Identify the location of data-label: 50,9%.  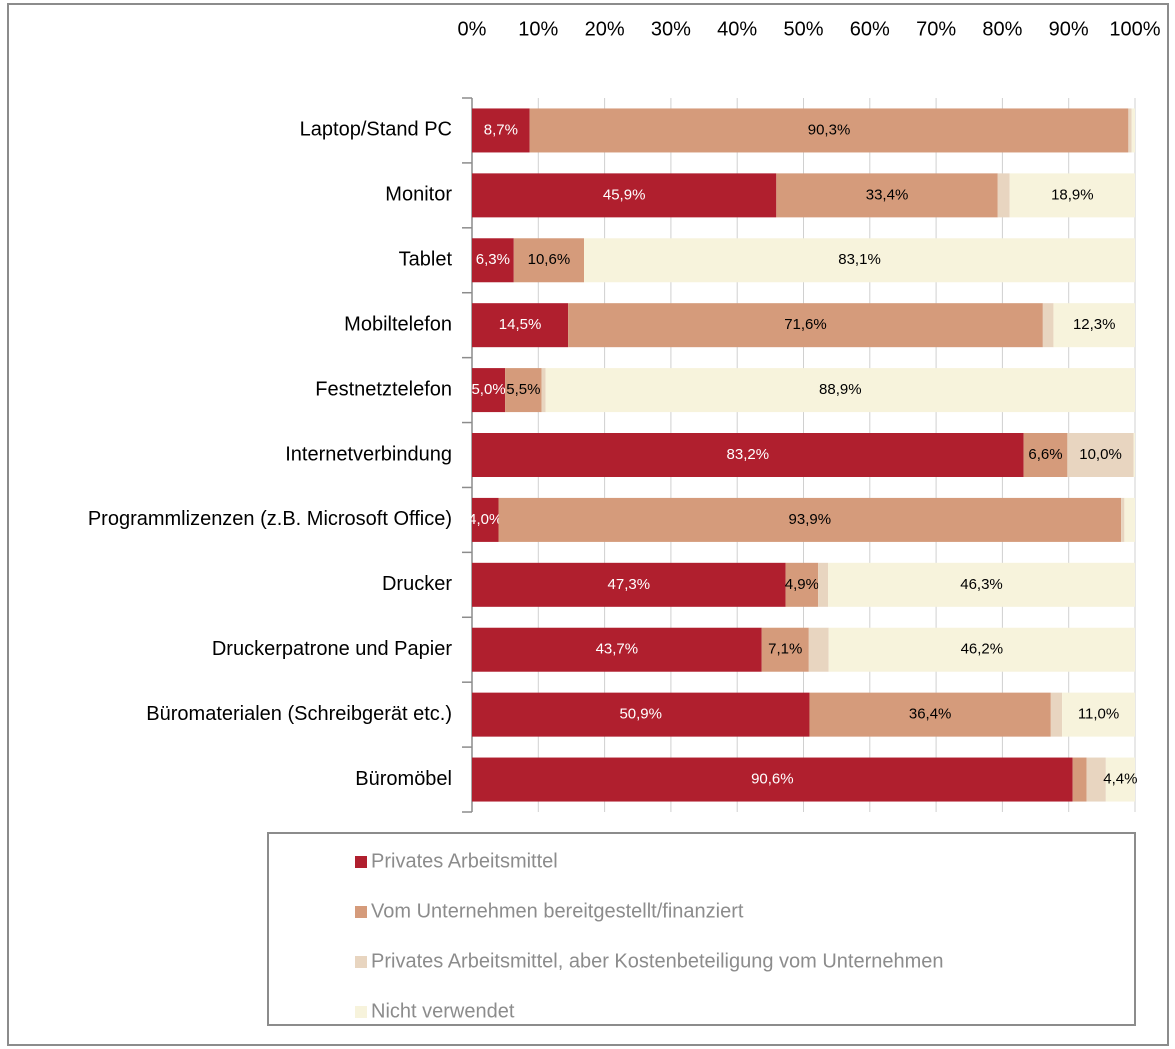
(640, 714).